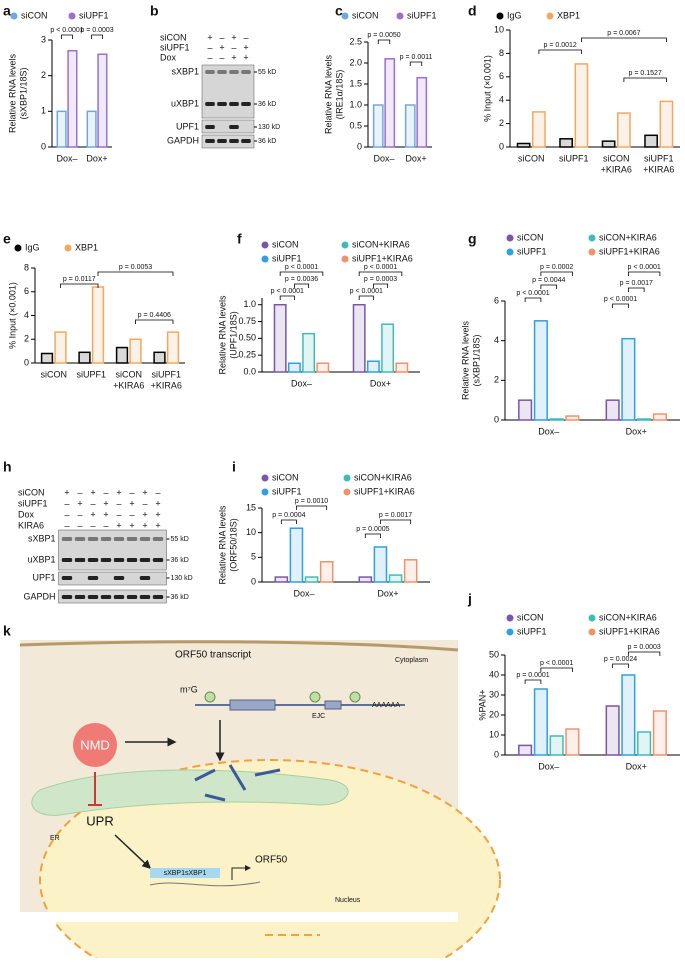 The width and height of the screenshot is (685, 963). I want to click on exon-box, so click(333, 705).